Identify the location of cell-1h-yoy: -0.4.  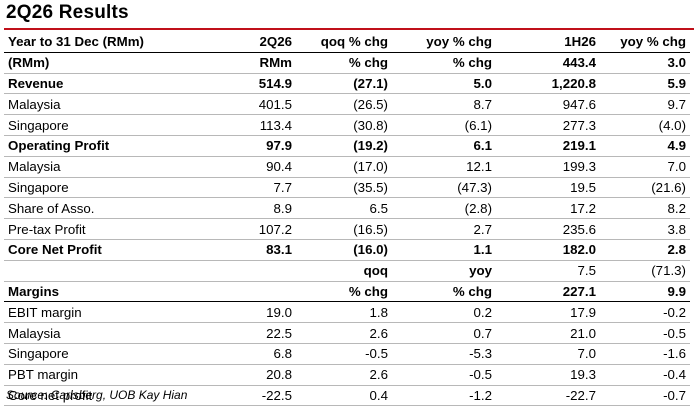
(645, 375).